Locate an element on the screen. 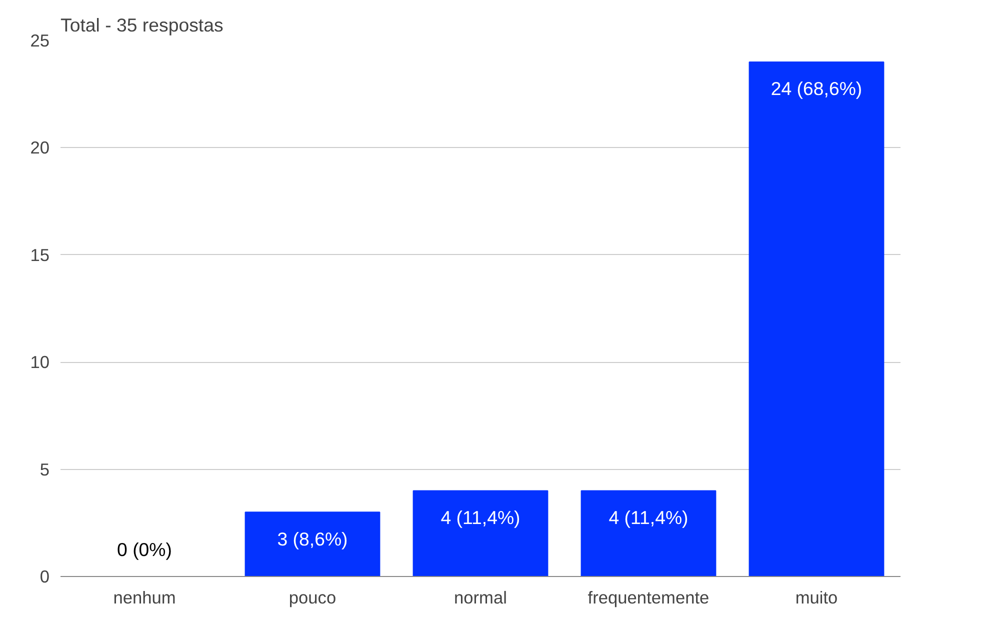  y-tick-label: 0 is located at coordinates (45, 576).